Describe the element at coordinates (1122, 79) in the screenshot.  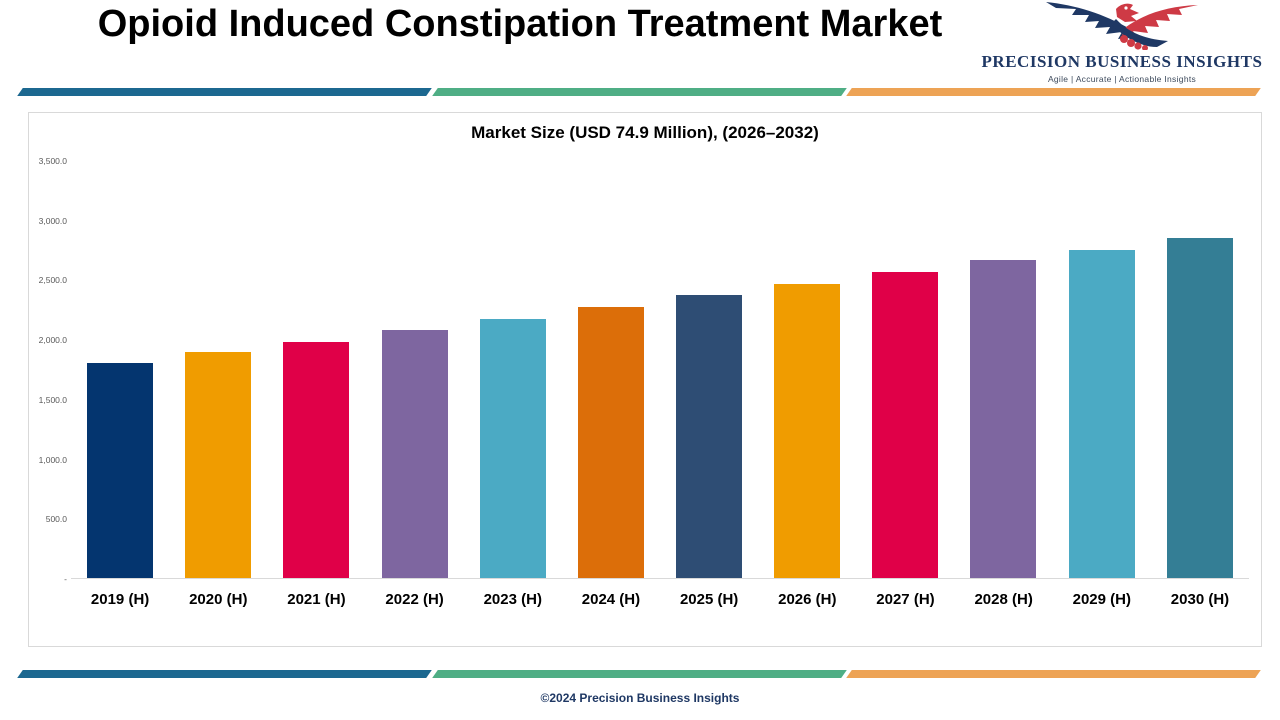
I see `logo-tagline: Agile | Accurate | Actionable Insights` at that location.